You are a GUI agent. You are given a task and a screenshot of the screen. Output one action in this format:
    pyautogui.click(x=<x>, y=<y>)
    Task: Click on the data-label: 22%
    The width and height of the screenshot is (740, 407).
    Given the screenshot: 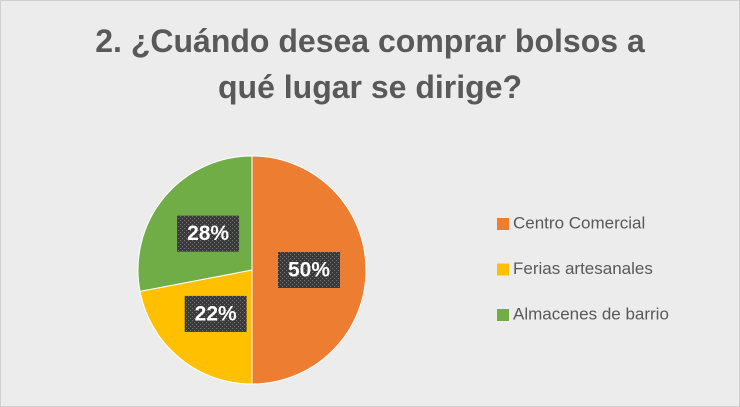 What is the action you would take?
    pyautogui.click(x=216, y=313)
    